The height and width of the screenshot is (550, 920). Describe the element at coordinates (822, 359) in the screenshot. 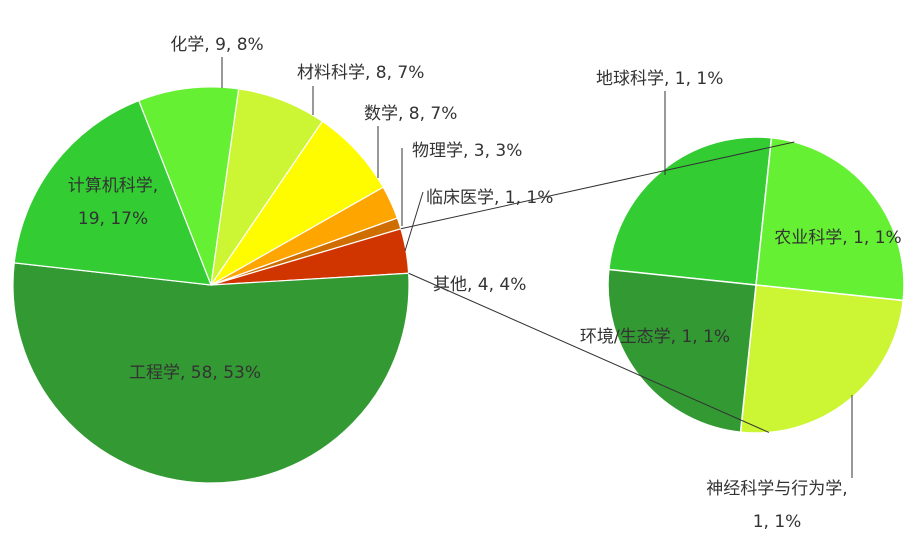

I see `sub-pie-slice-神经科学与行为学` at that location.